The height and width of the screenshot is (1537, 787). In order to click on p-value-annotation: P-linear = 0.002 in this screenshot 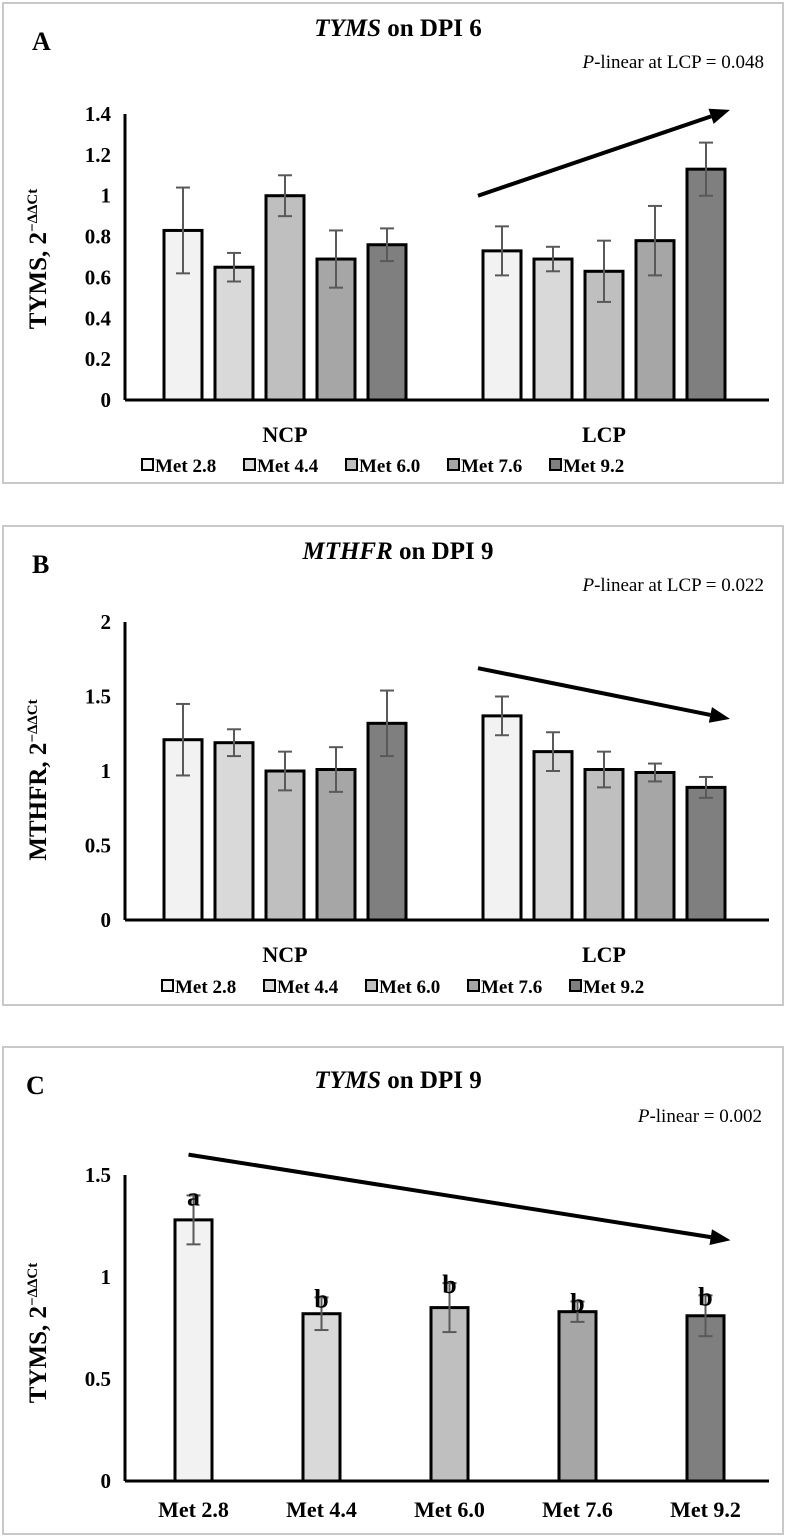, I will do `click(699, 1116)`.